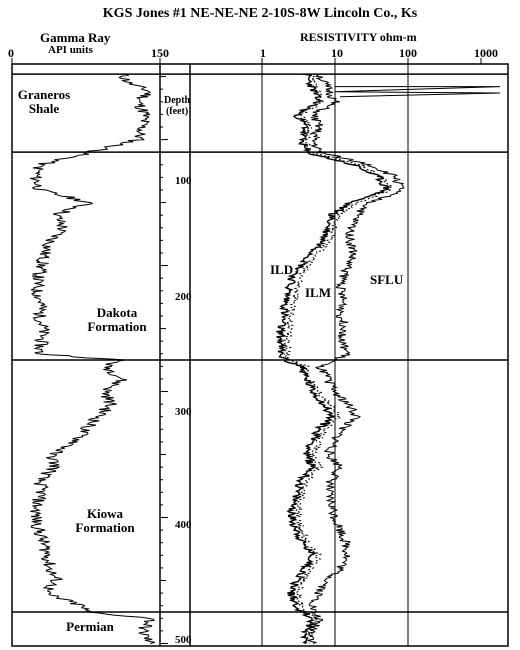  Describe the element at coordinates (183, 640) in the screenshot. I see `depth-label-500: 500` at that location.